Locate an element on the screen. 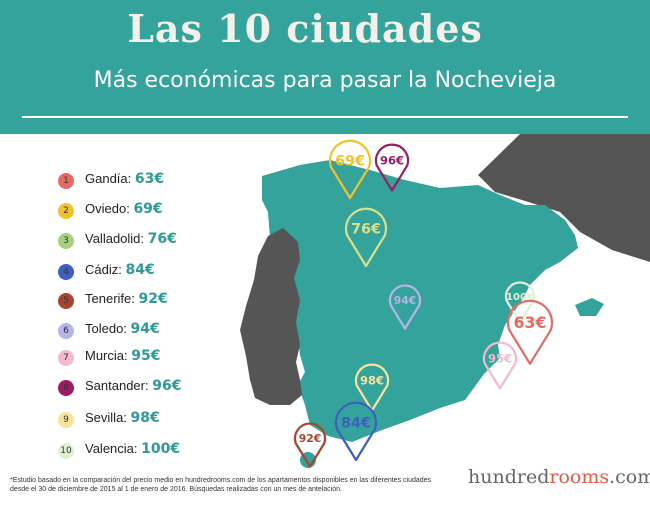 The image size is (650, 506). price-pin: 95€ is located at coordinates (500, 365).